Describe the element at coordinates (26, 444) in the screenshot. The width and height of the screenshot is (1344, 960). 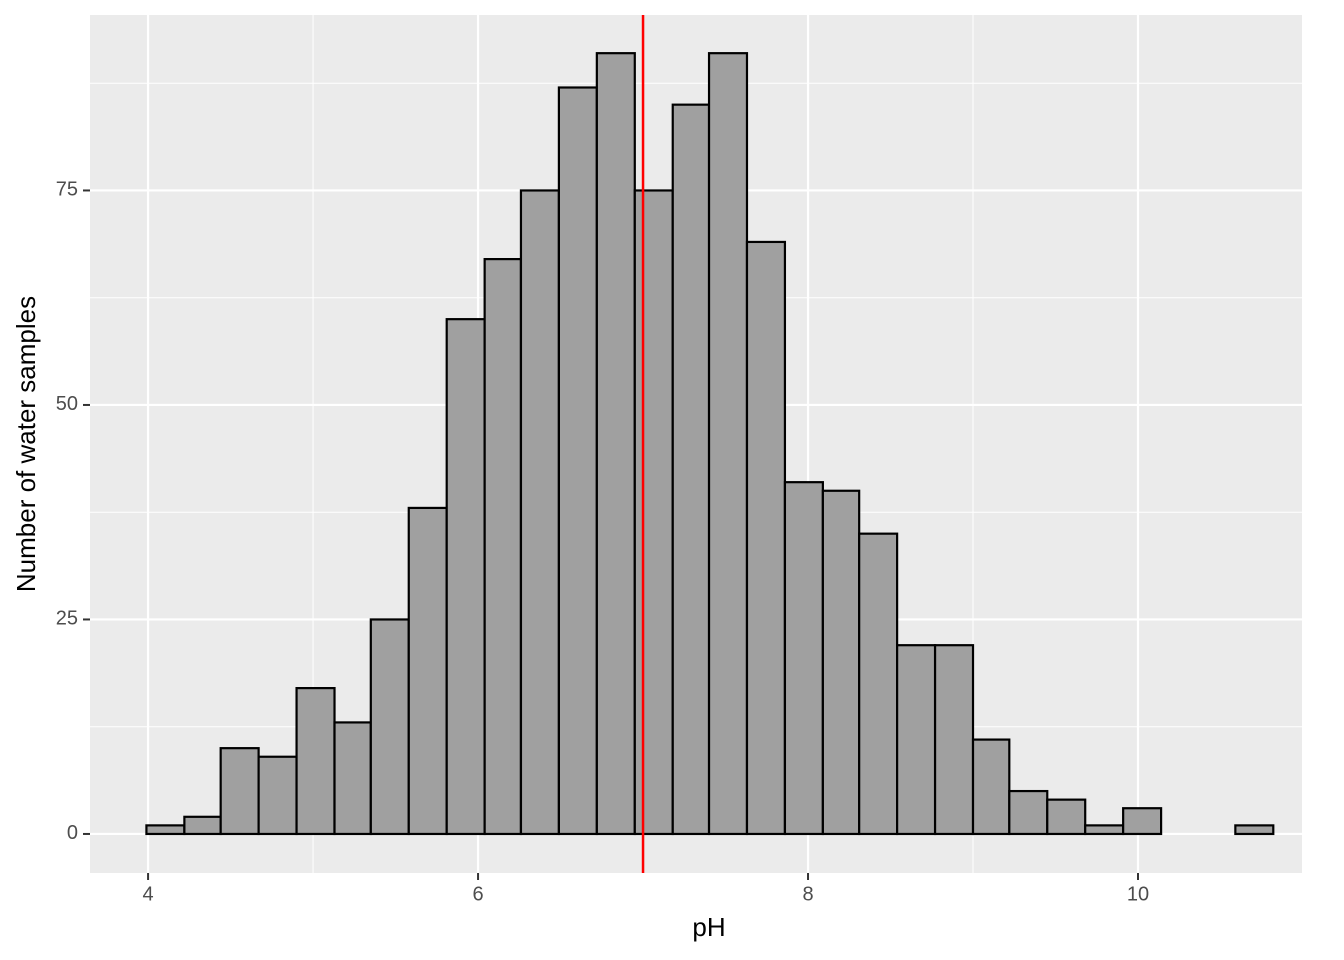
I see `y-axis-title: Number of water samples` at that location.